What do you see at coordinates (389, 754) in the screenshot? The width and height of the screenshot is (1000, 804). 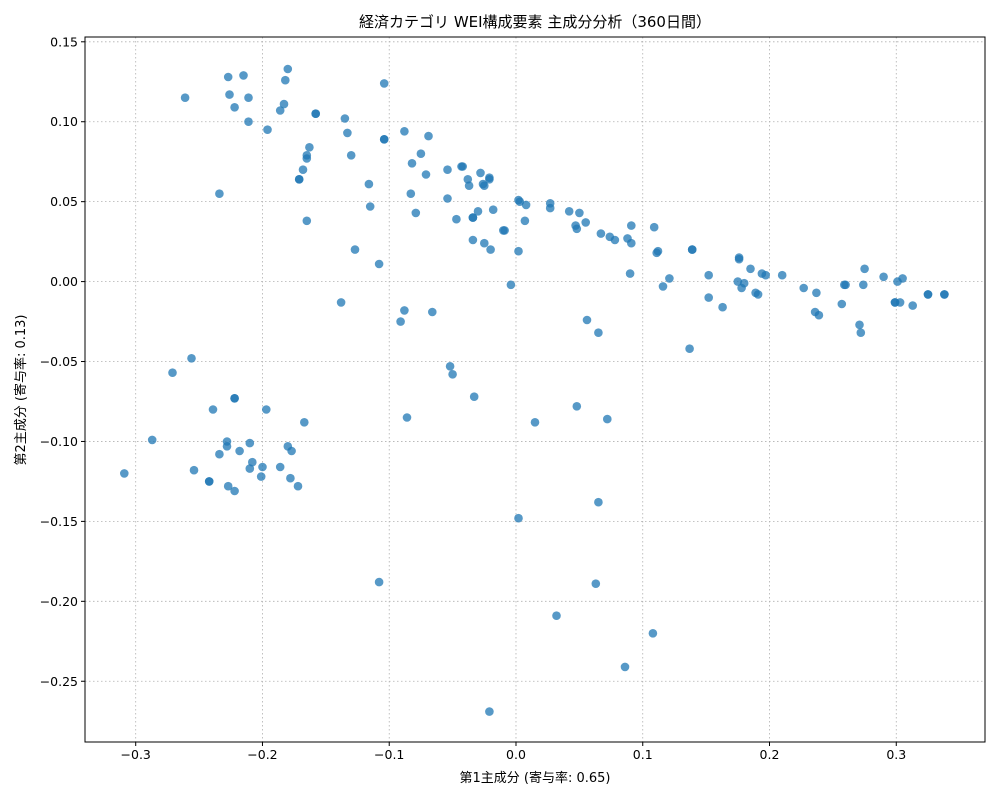 I see `x-tick-label: −0.1` at bounding box center [389, 754].